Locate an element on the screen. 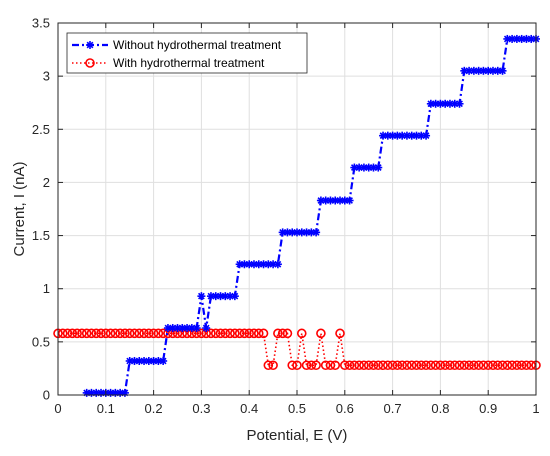 The height and width of the screenshot is (456, 550). x-tick-label: 0.1 is located at coordinates (106, 408).